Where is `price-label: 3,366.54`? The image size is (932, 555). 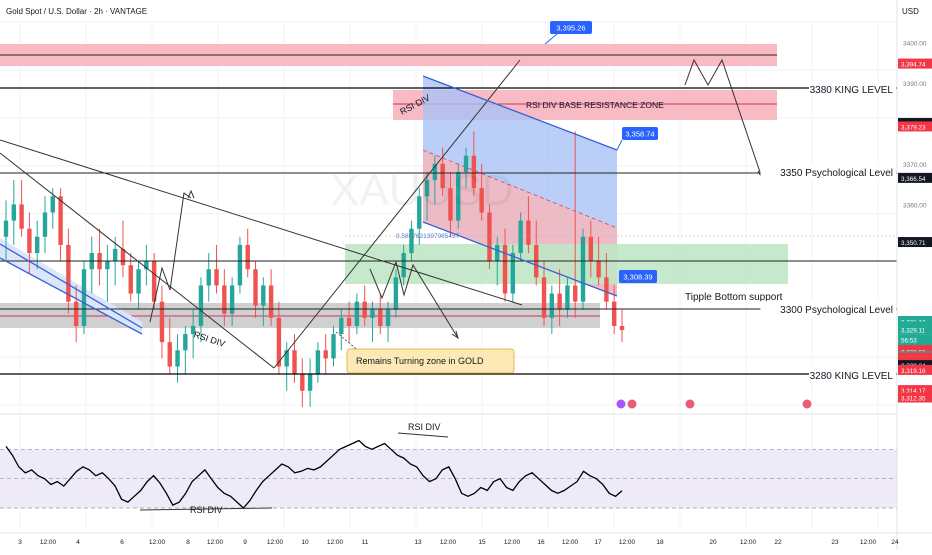
price-label: 3,366.54 is located at coordinates (913, 179).